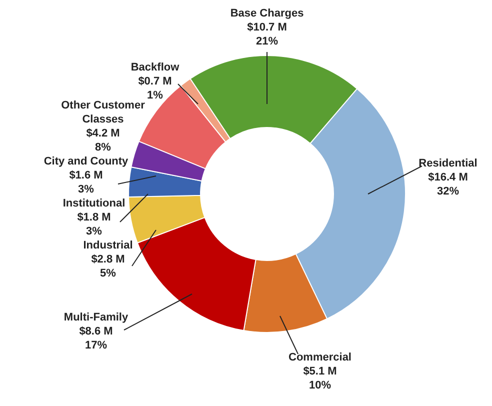 The height and width of the screenshot is (406, 492). What do you see at coordinates (448, 164) in the screenshot?
I see `slice-label: Residential` at bounding box center [448, 164].